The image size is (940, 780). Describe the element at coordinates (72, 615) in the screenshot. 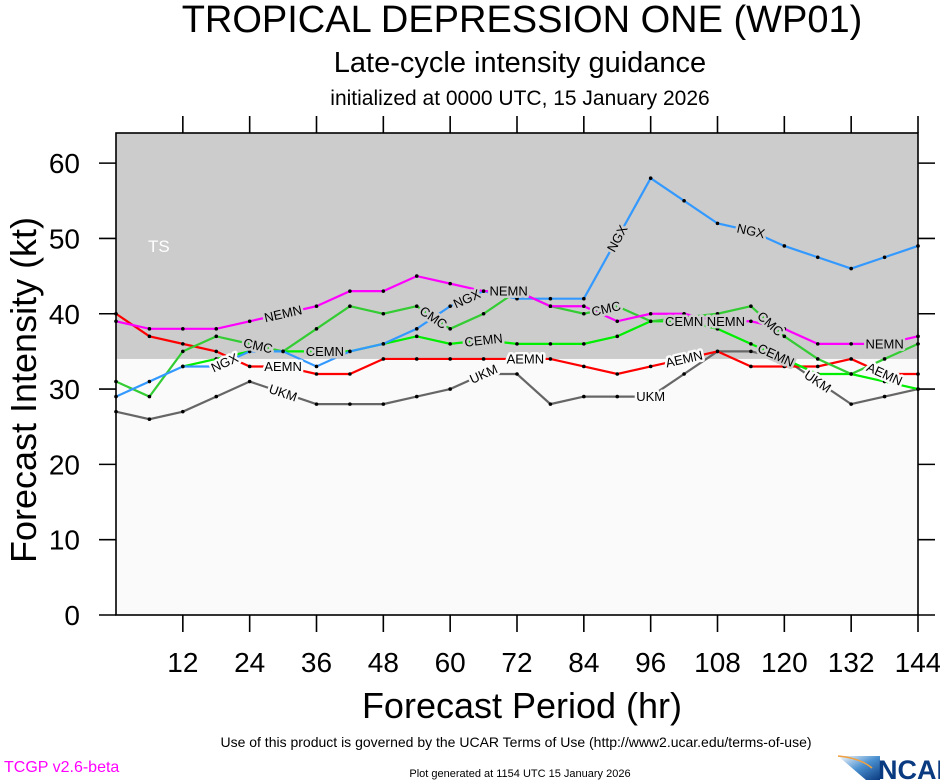

I see `y-tick-label: 0` at that location.